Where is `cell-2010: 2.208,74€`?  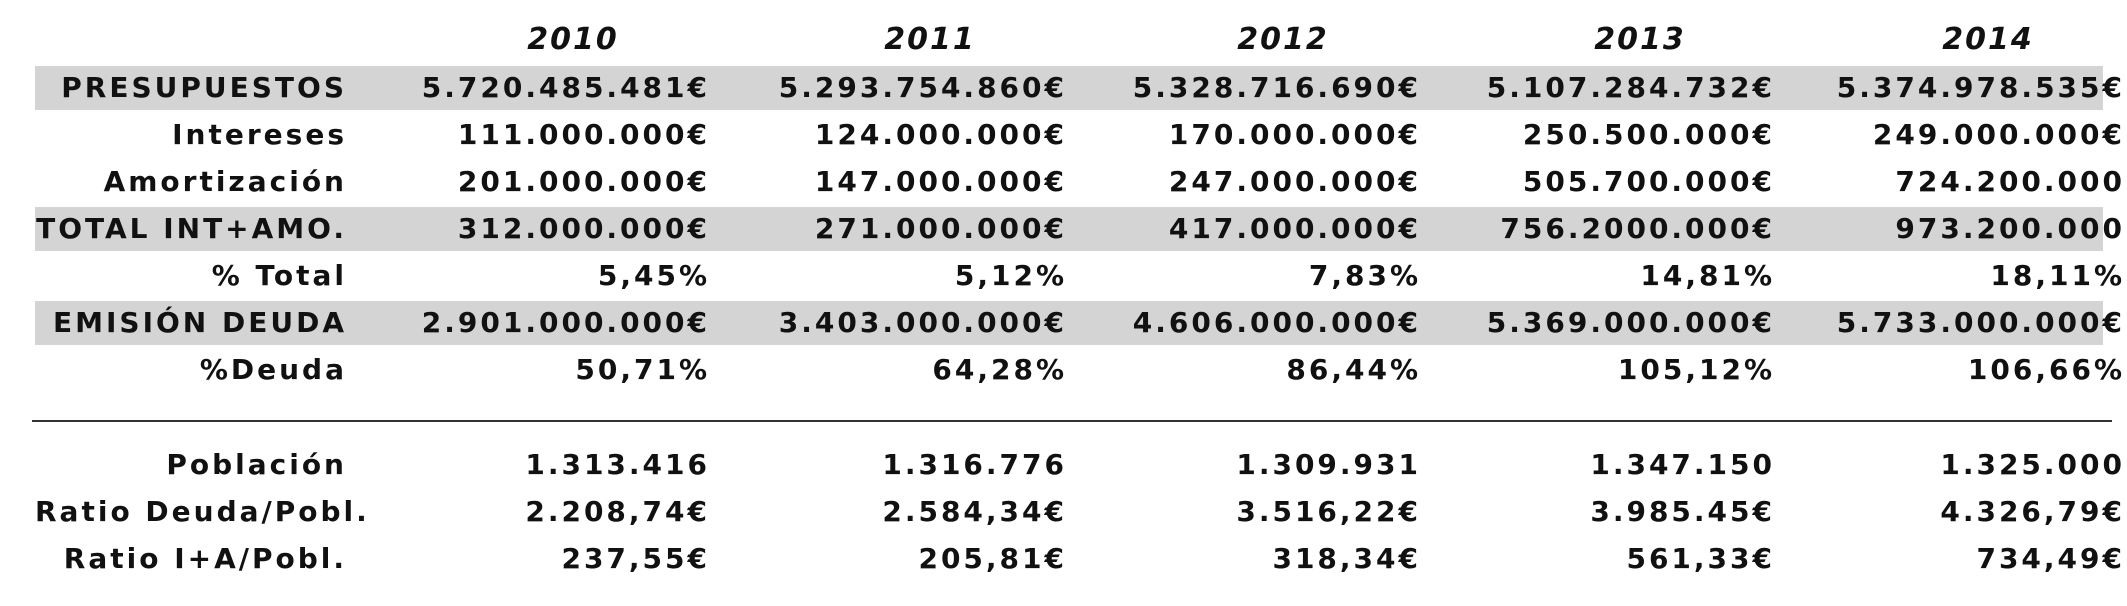 cell-2010: 2.208,74€ is located at coordinates (532, 512).